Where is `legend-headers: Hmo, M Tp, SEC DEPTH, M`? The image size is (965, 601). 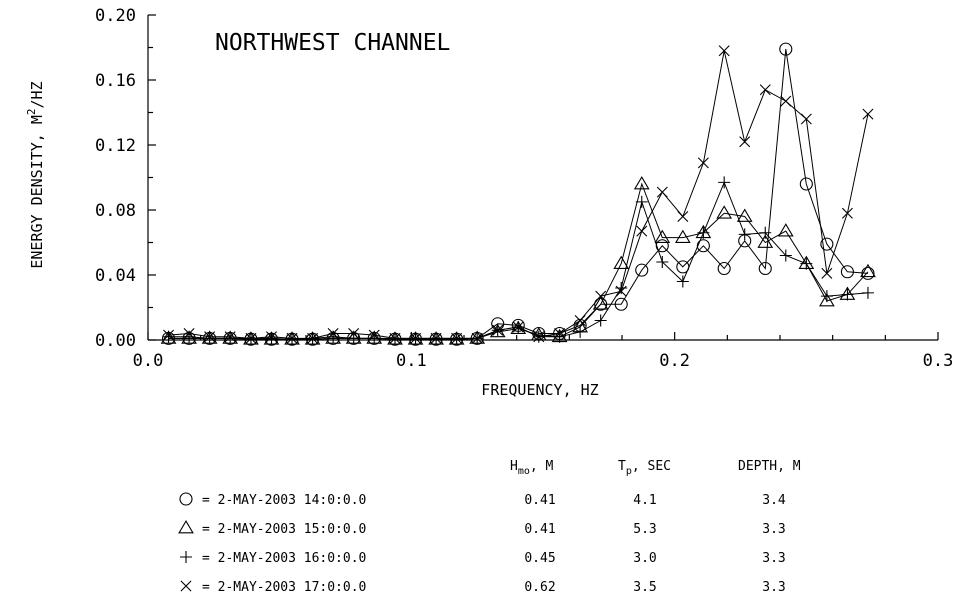
legend-headers: Hmo, M Tp, SEC DEPTH, M is located at coordinates (655, 468).